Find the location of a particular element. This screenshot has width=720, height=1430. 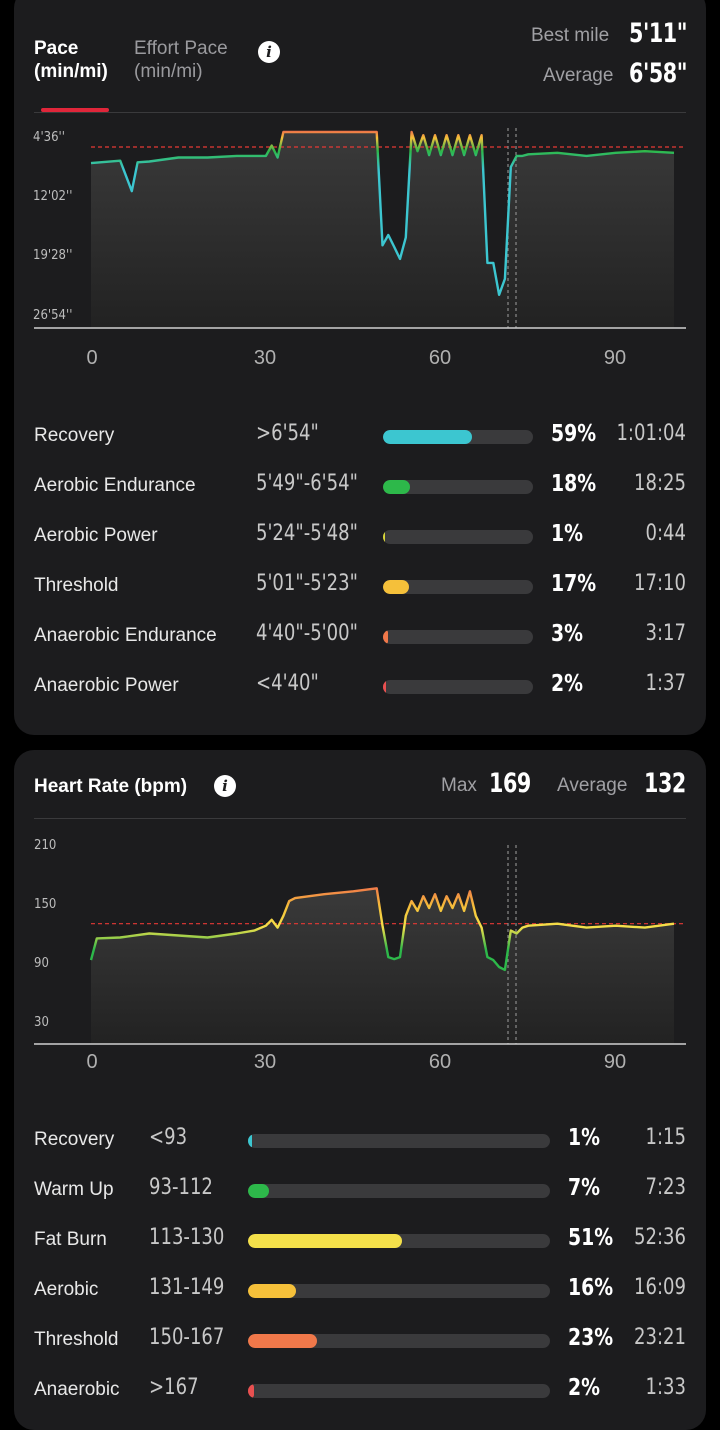

pace-ytick: 19'28'' is located at coordinates (53, 255).